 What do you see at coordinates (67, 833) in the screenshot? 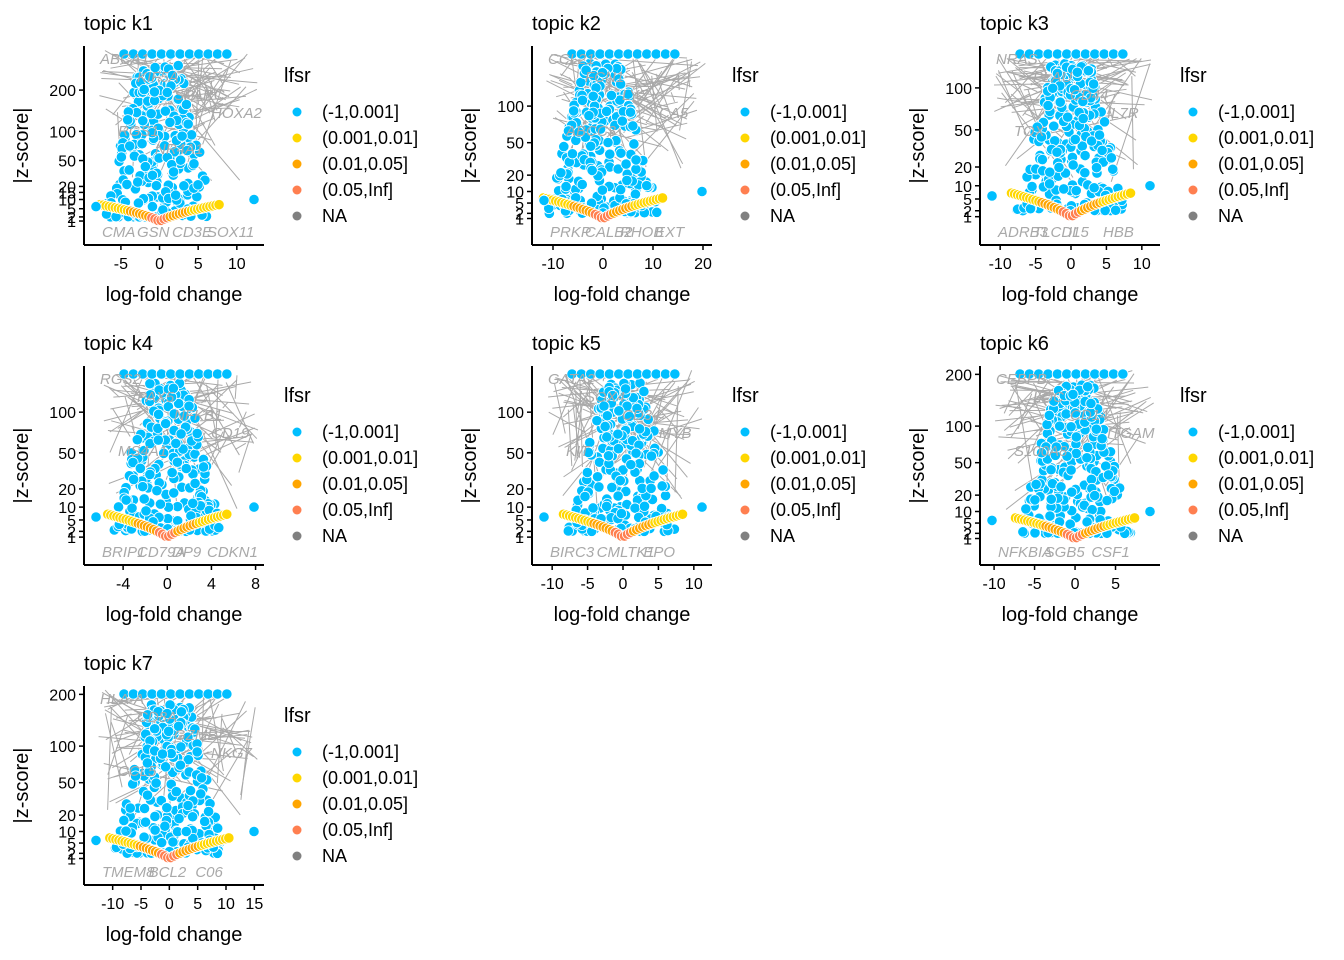
I see `y-tick-label: 10` at bounding box center [67, 833].